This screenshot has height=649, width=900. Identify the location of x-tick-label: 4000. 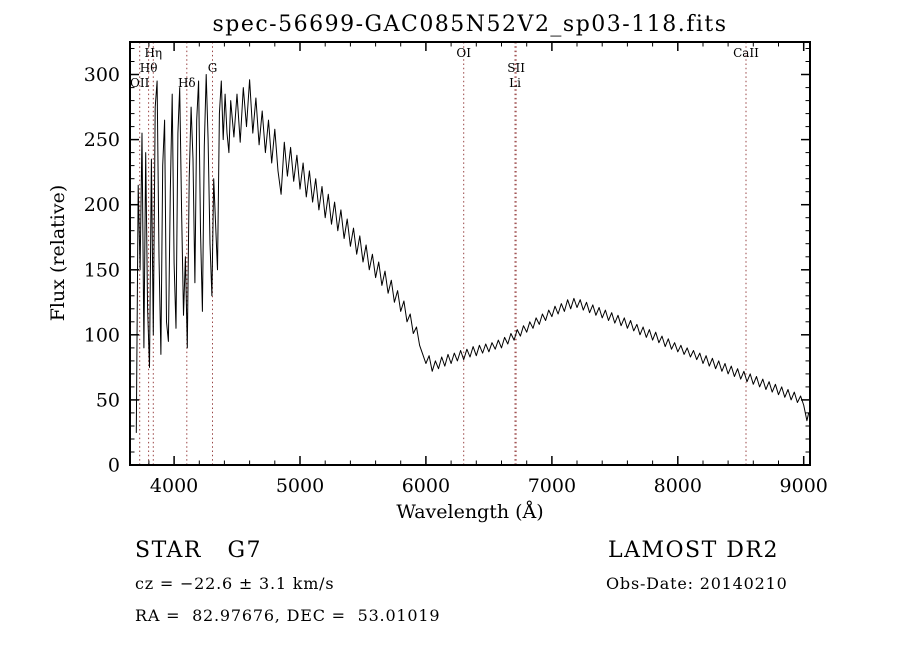
(174, 486).